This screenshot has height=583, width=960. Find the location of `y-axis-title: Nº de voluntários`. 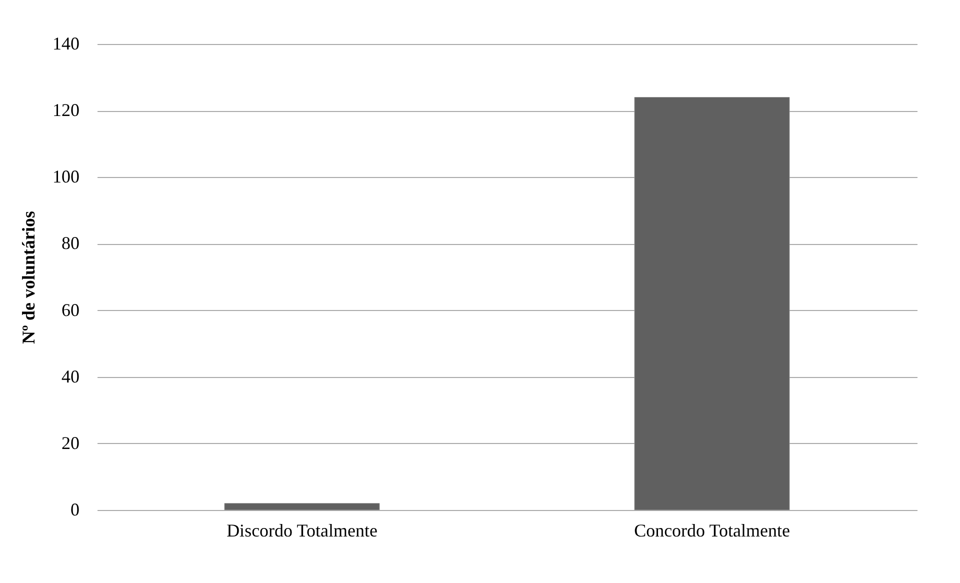

y-axis-title: Nº de voluntários is located at coordinates (28, 277).